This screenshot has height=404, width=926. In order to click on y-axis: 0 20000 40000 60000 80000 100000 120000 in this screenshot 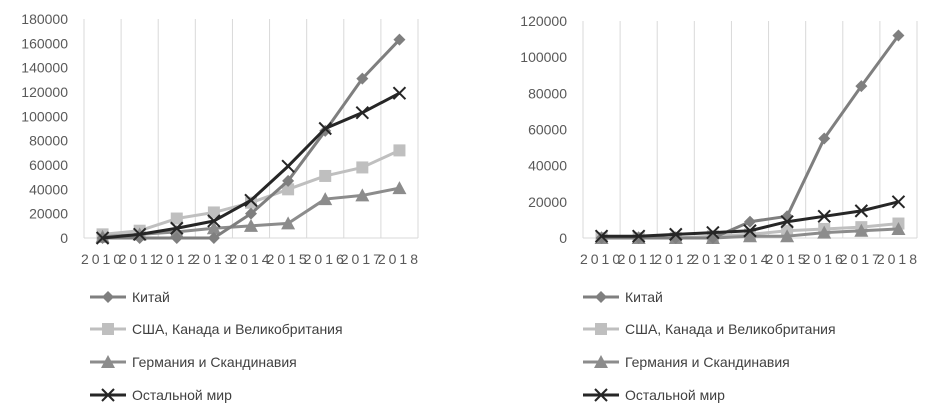, I will do `click(543, 129)`.